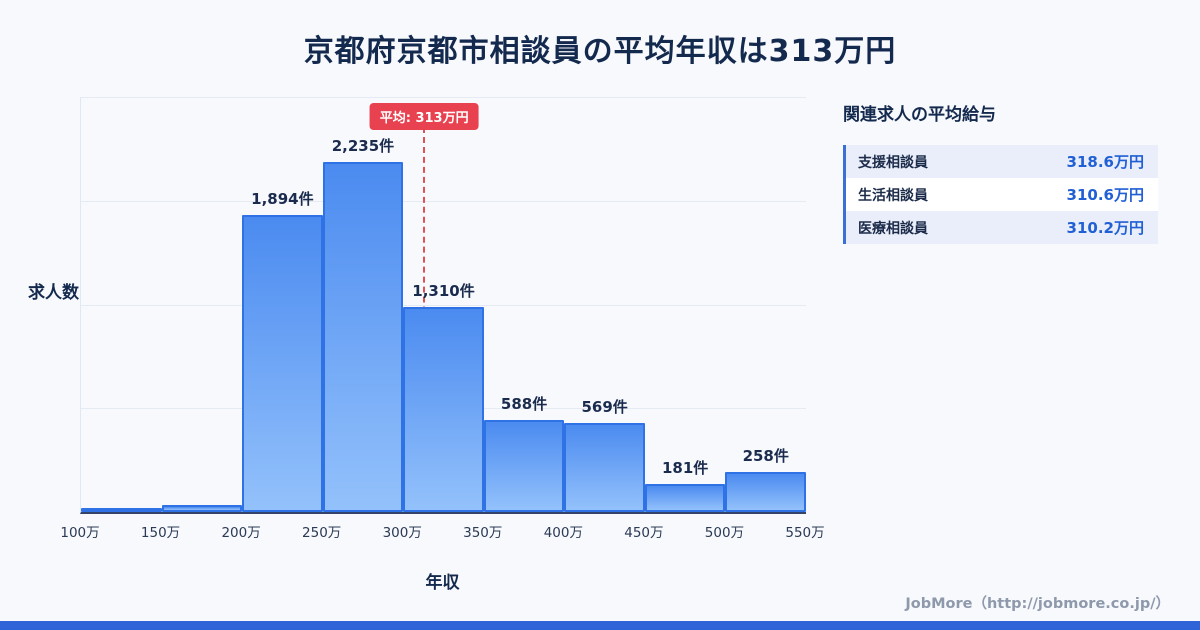 Image resolution: width=1200 pixels, height=630 pixels. What do you see at coordinates (805, 533) in the screenshot?
I see `x-tick-label: 550万` at bounding box center [805, 533].